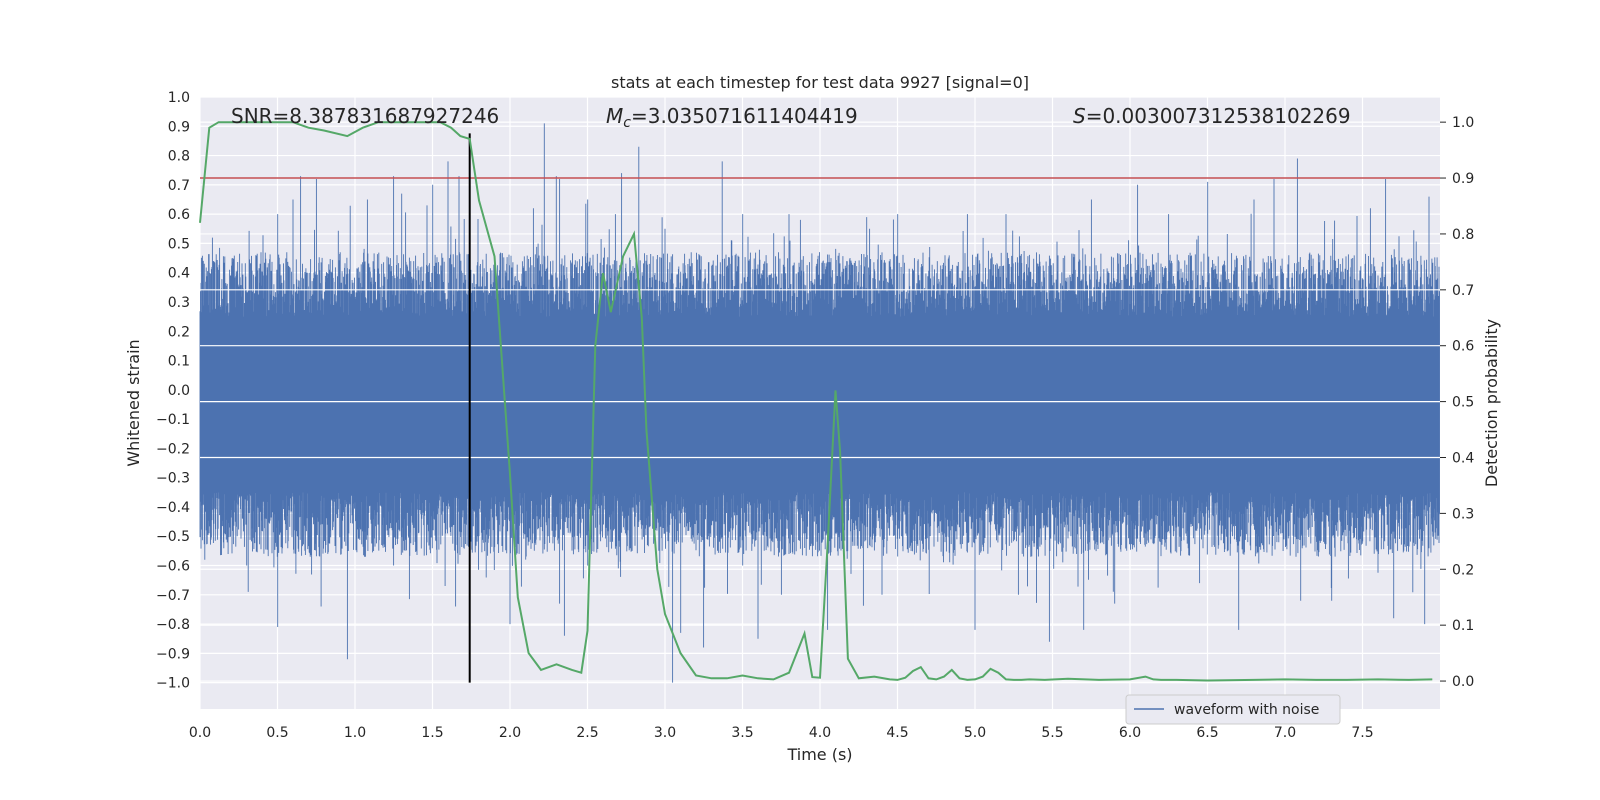 The height and width of the screenshot is (800, 1600). What do you see at coordinates (1218, 116) in the screenshot?
I see `s-value: =0.003007312538102269` at bounding box center [1218, 116].